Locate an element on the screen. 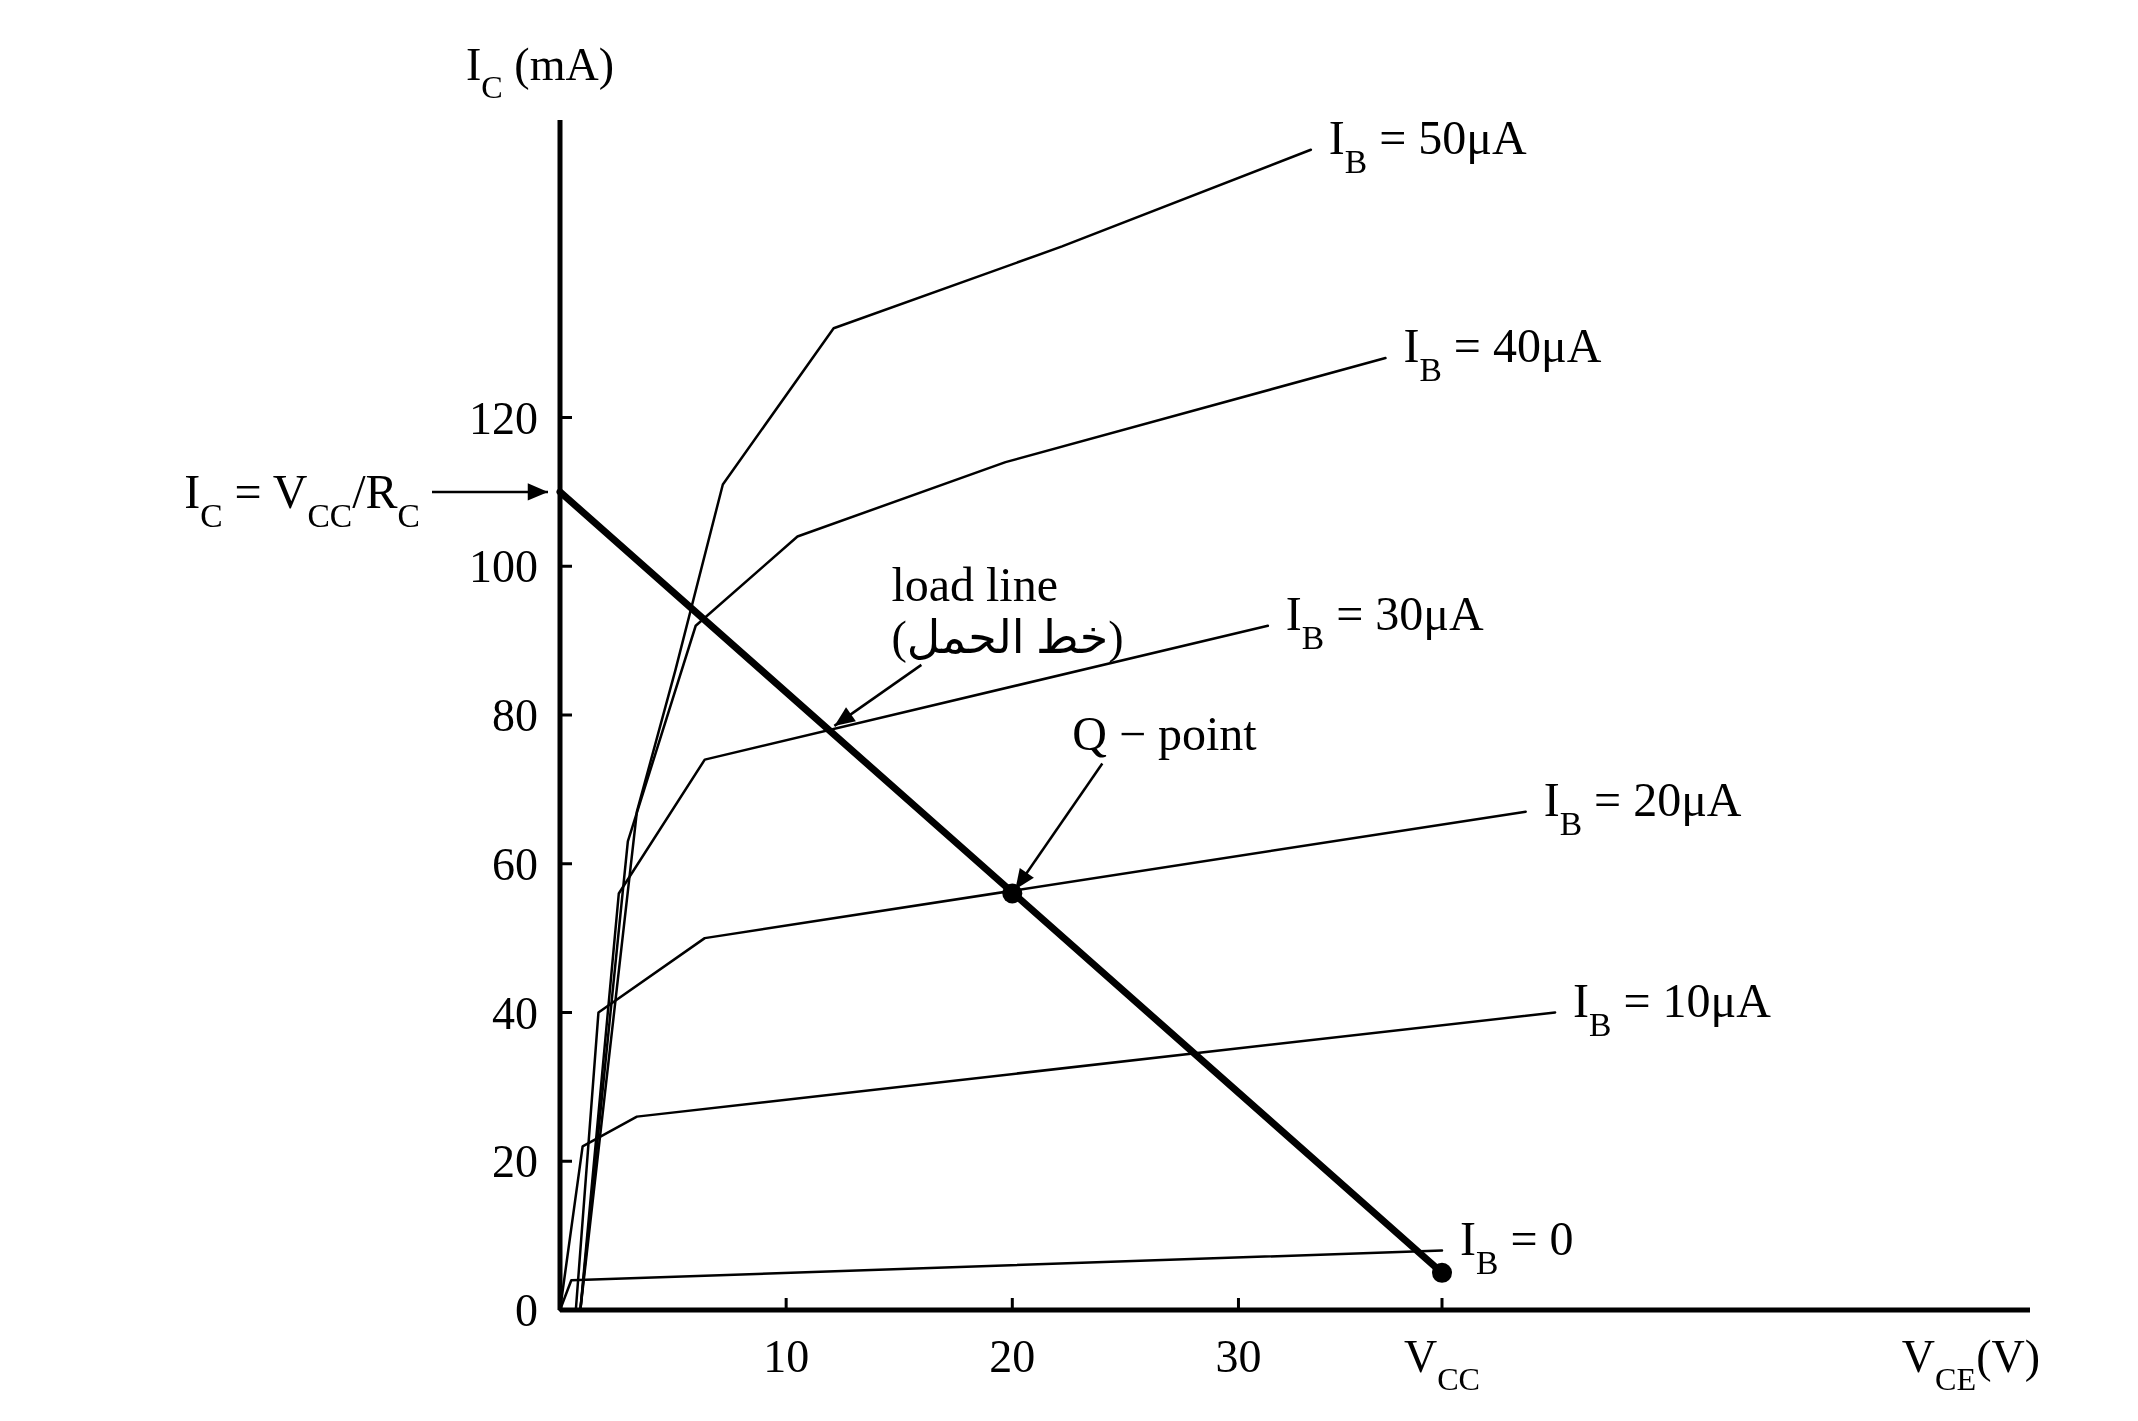 This screenshot has width=2138, height=1421. y-tick-label: 20 is located at coordinates (515, 1162).